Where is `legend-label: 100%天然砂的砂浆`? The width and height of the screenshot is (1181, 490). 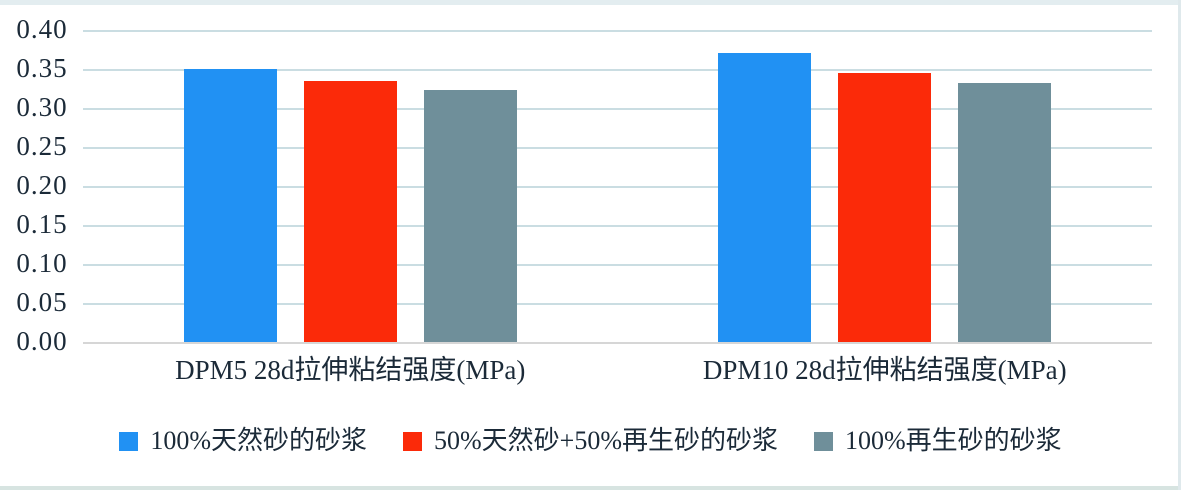
legend-label: 100%天然砂的砂浆 is located at coordinates (258, 440).